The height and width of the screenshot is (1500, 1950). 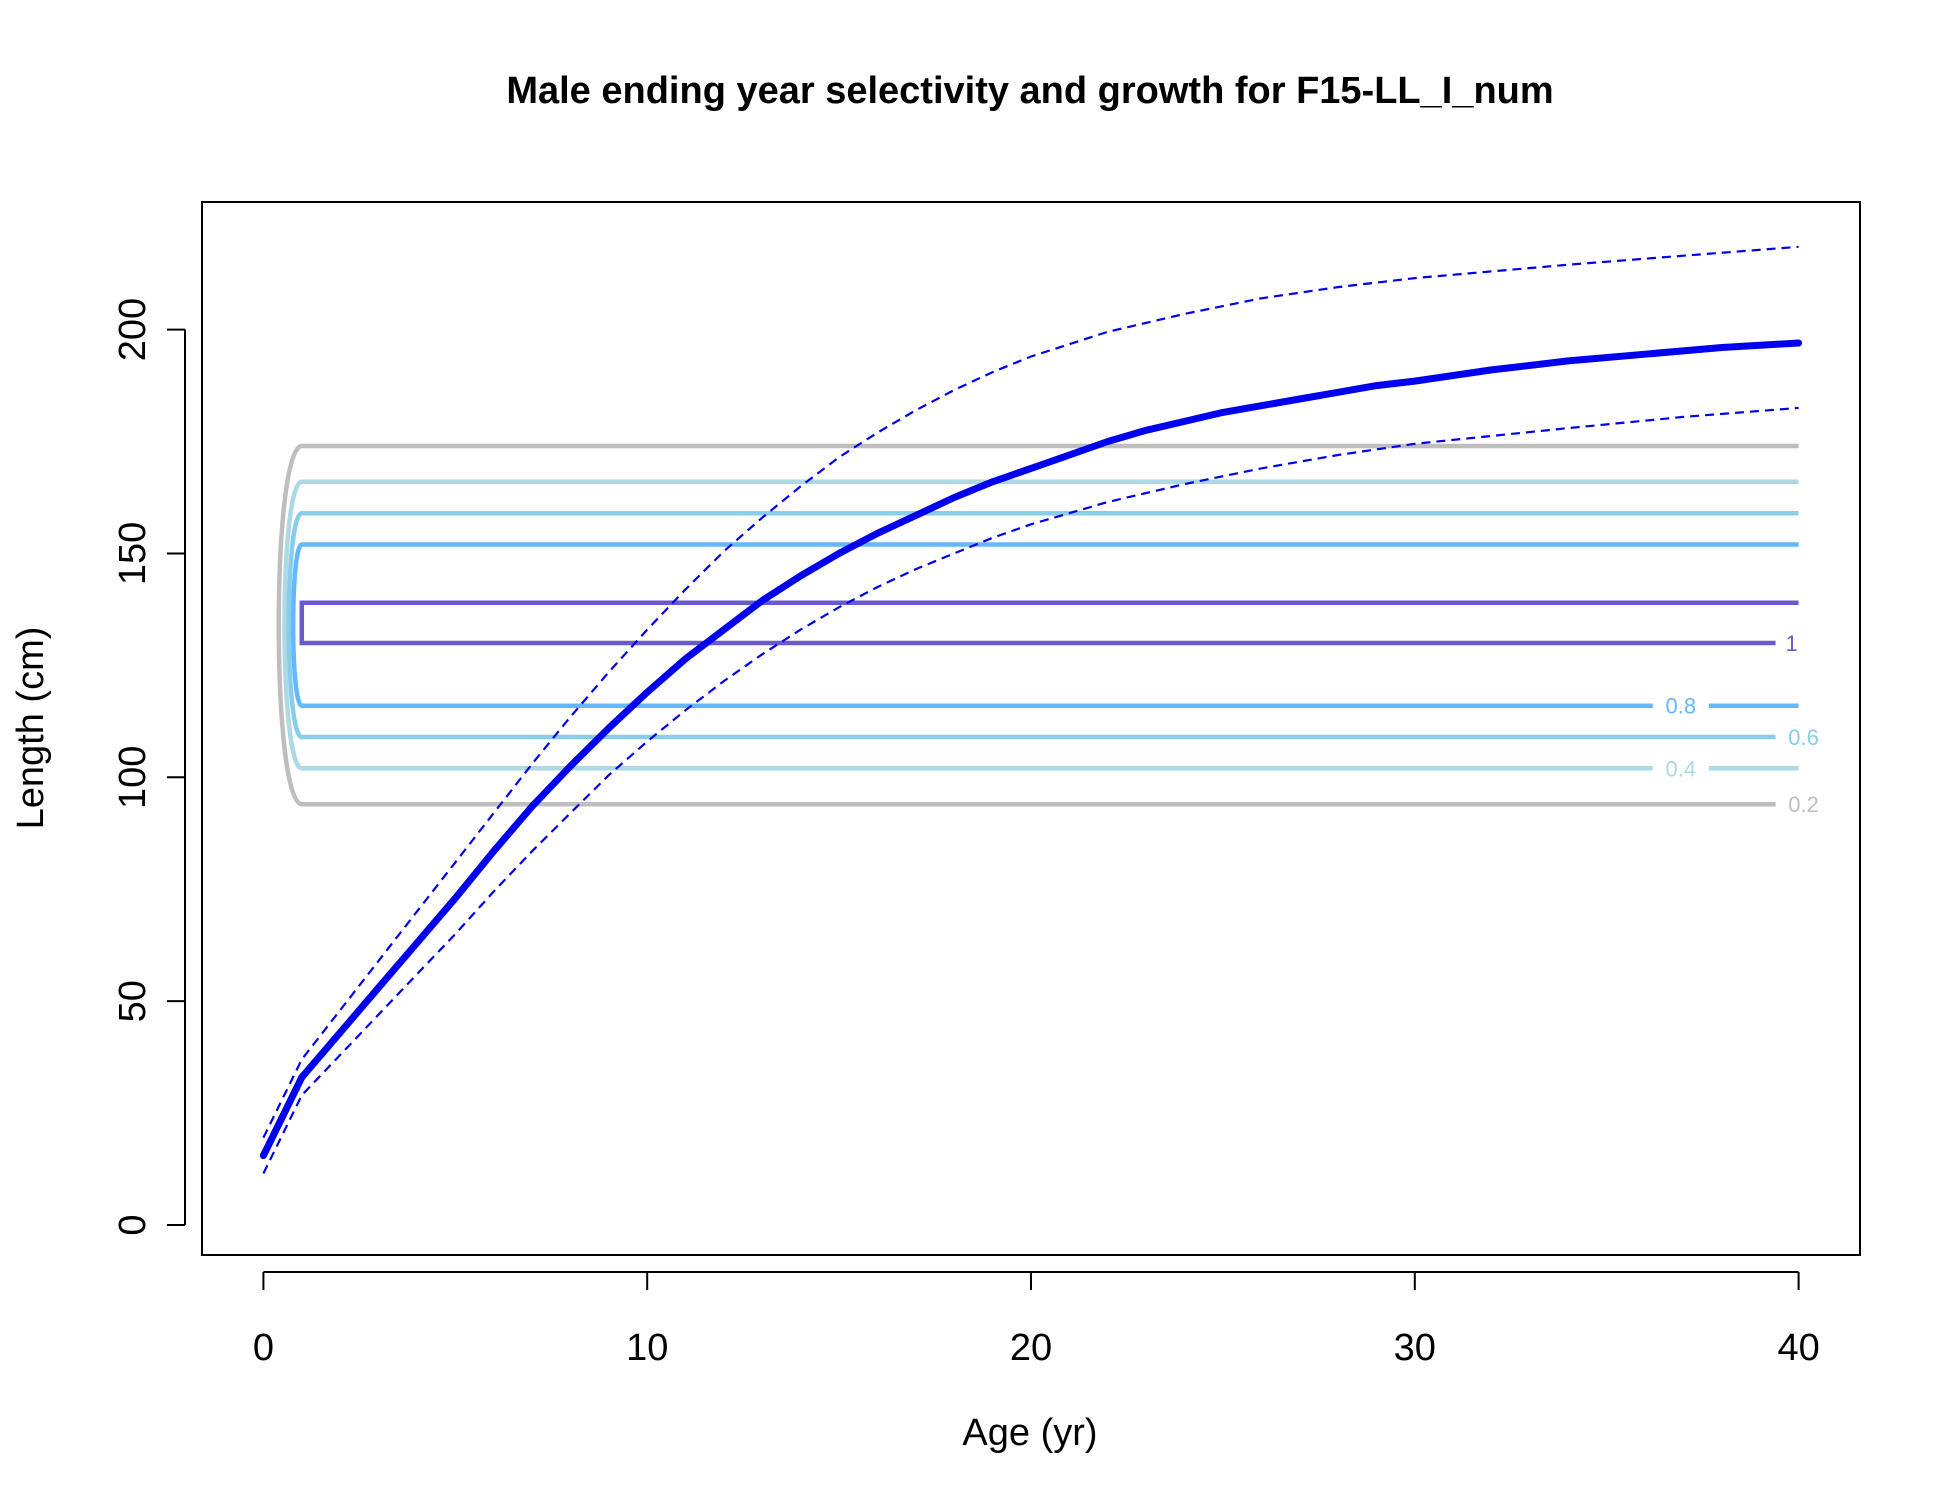 What do you see at coordinates (1681, 706) in the screenshot?
I see `contour-label-0.8: 0.8` at bounding box center [1681, 706].